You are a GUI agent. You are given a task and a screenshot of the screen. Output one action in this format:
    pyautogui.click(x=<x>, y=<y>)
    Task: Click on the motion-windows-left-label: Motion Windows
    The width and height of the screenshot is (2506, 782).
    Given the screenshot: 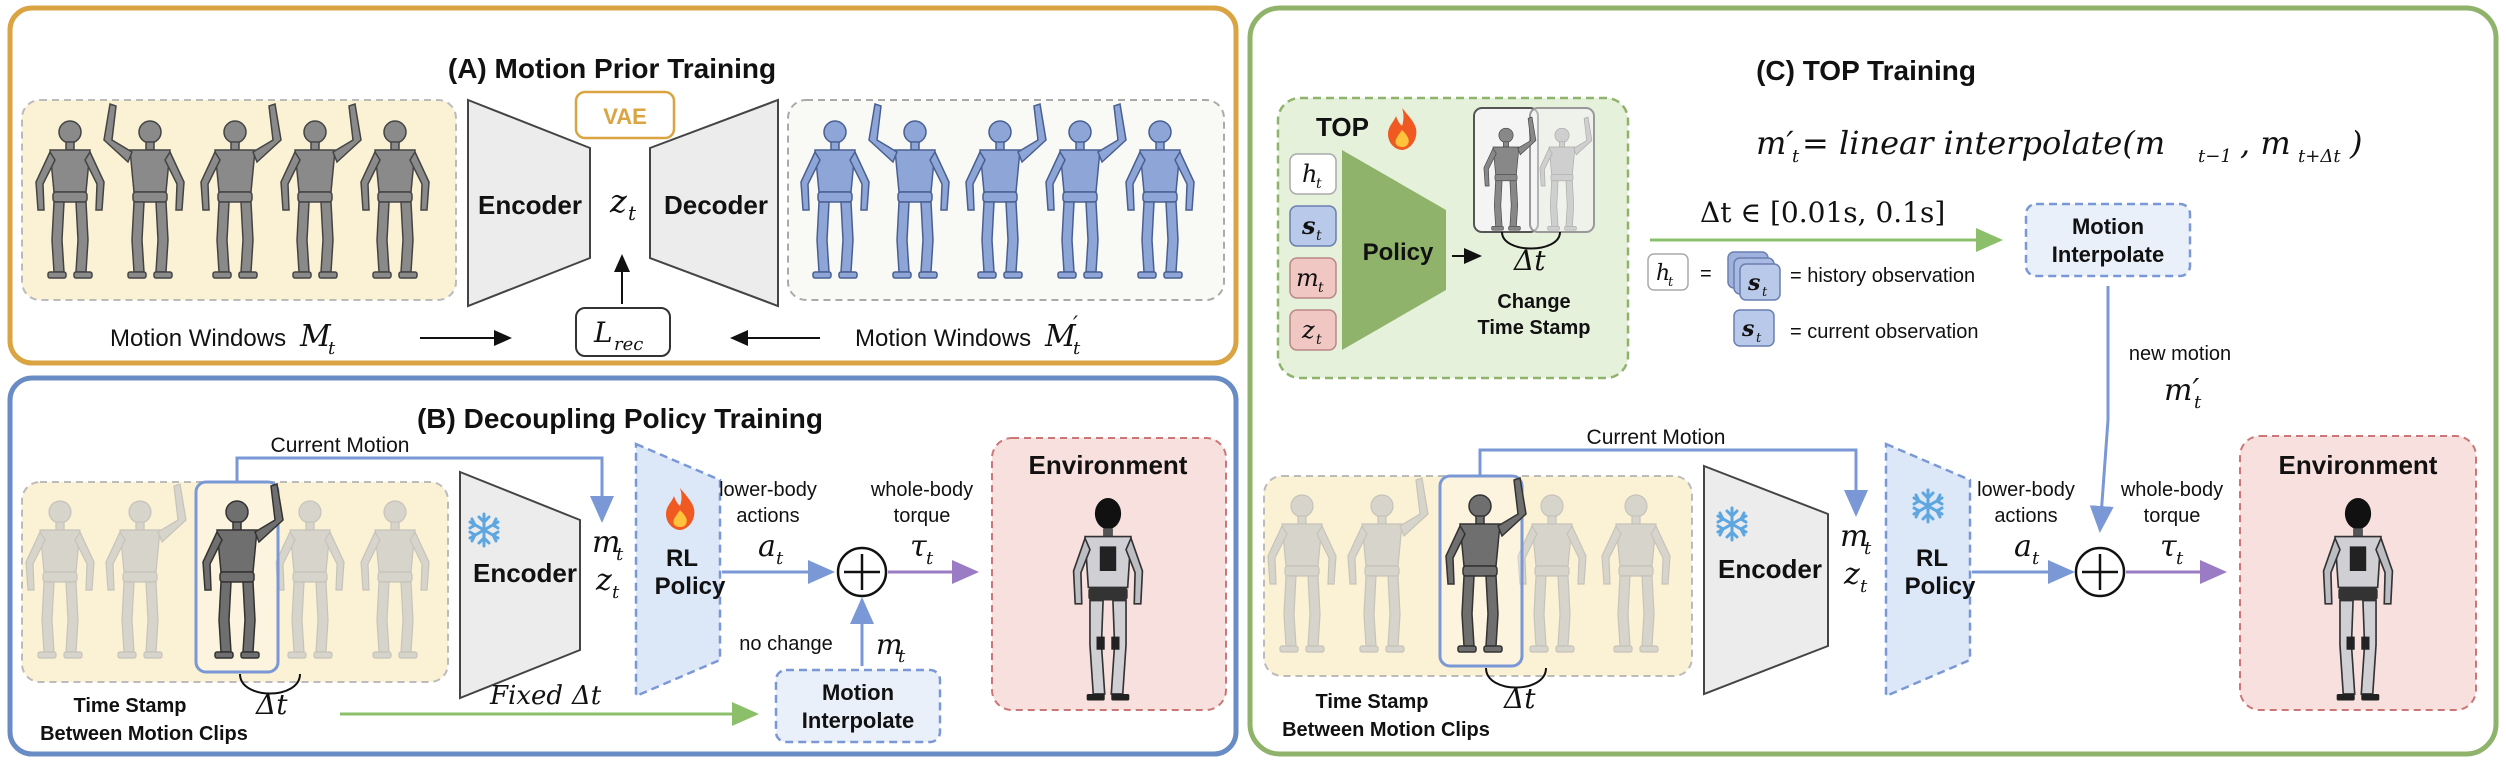 What is the action you would take?
    pyautogui.click(x=198, y=338)
    